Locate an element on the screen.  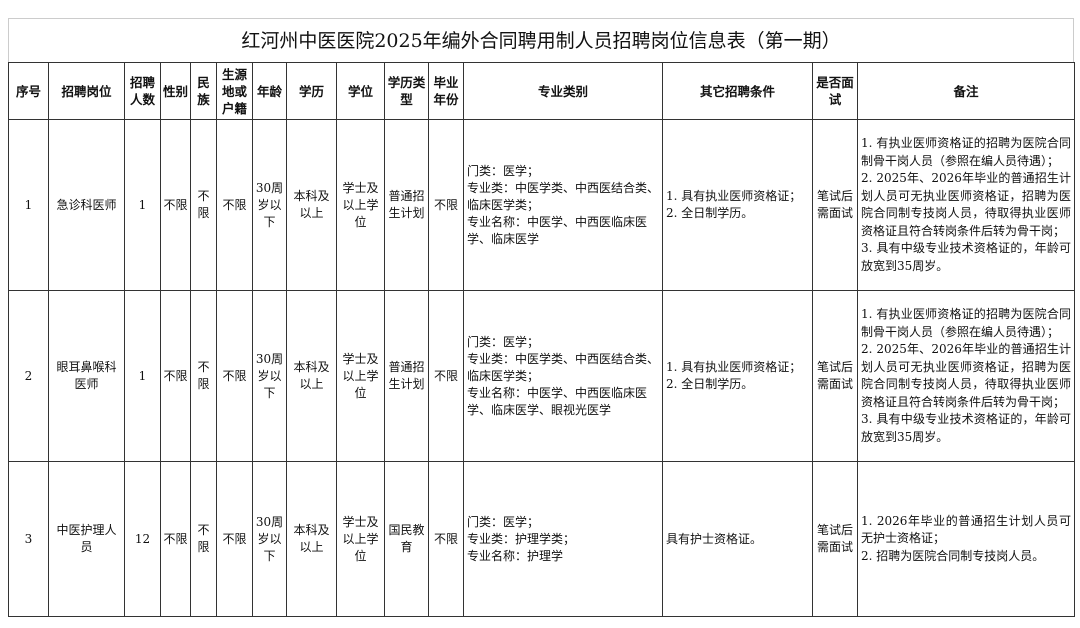
column-header: 是否面试 is located at coordinates (835, 91).